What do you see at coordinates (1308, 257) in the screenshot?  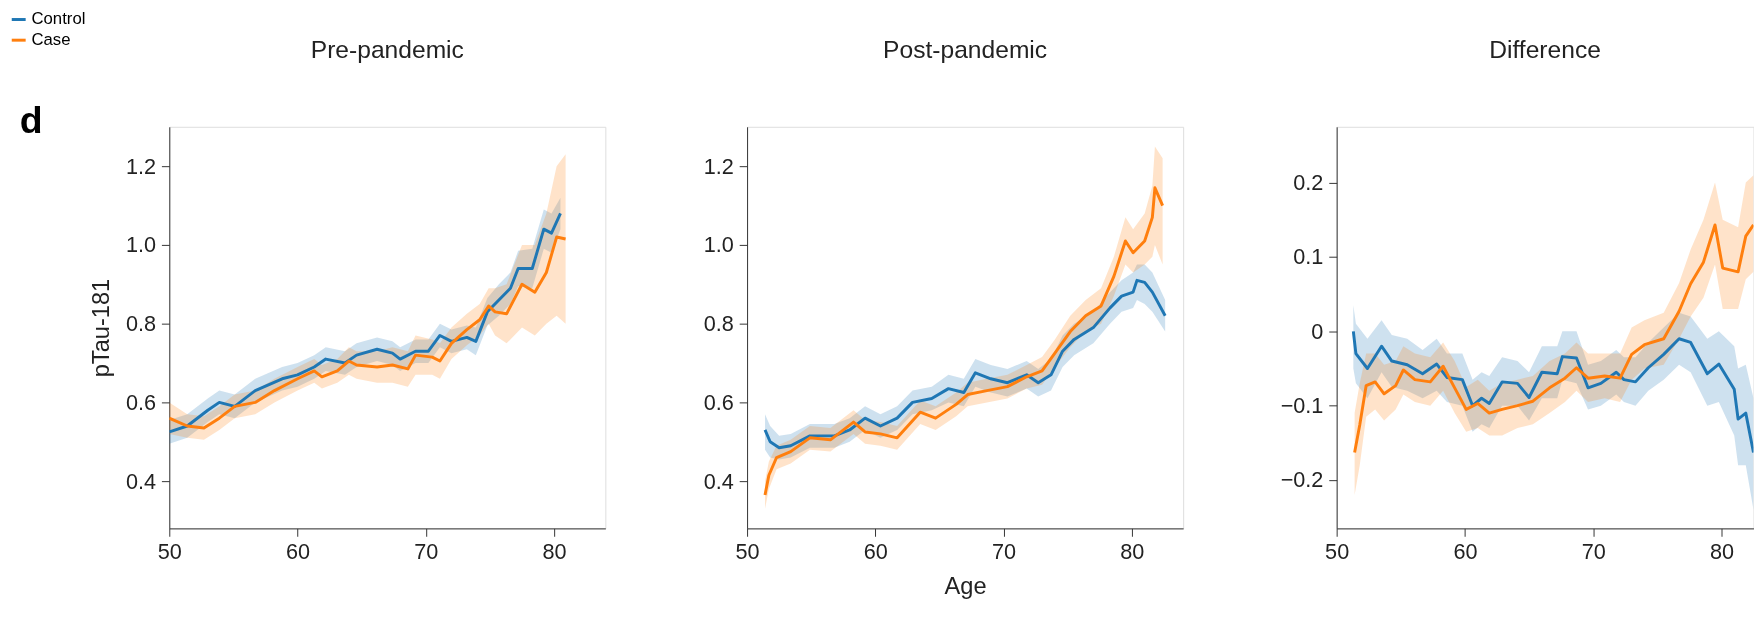 I see `y-tick-label: 0.1` at bounding box center [1308, 257].